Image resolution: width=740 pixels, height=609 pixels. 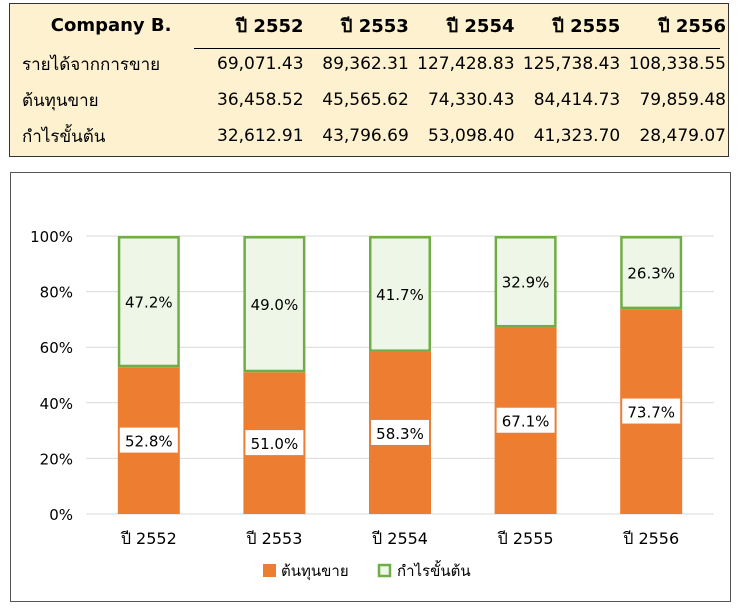 I want to click on y-tick-label: 80%, so click(x=56, y=293).